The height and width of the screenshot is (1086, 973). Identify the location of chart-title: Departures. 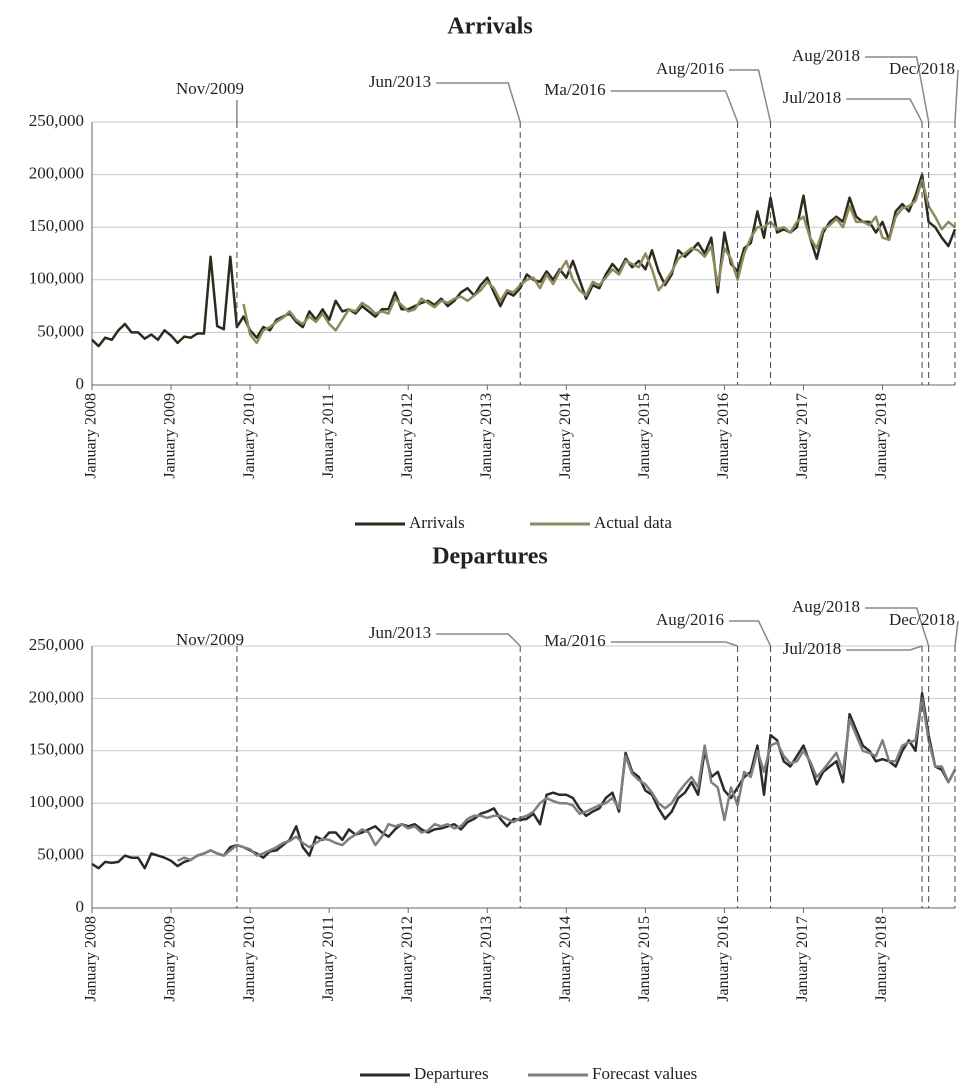
(490, 557).